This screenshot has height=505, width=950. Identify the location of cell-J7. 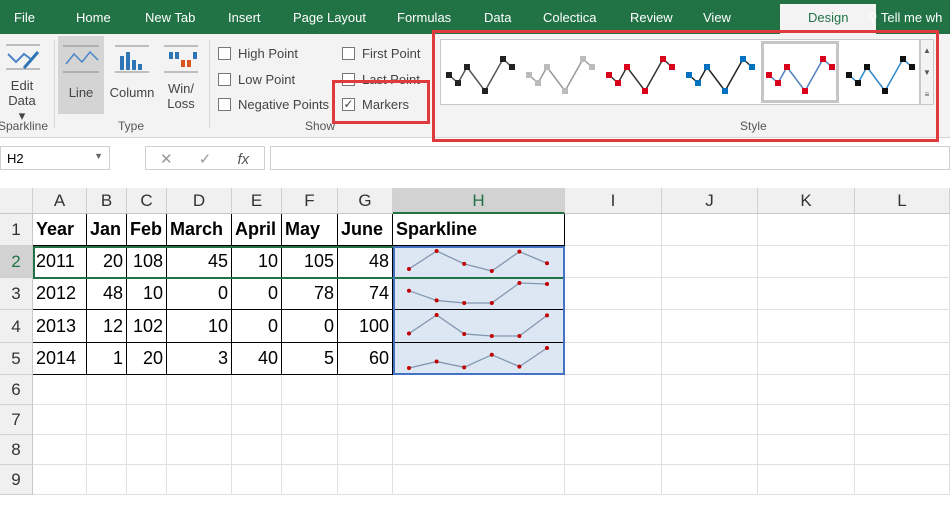
(710, 420).